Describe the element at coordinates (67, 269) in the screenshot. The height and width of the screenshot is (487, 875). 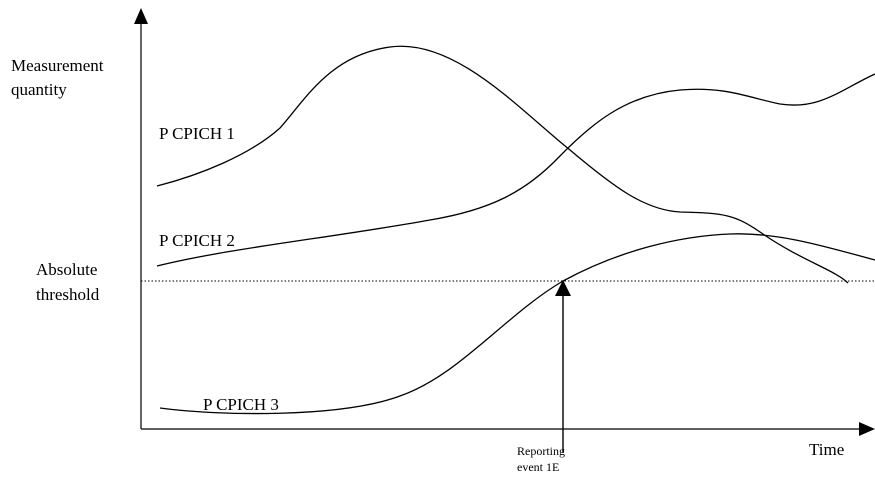
I see `threshold-label-line-1: Absolute` at that location.